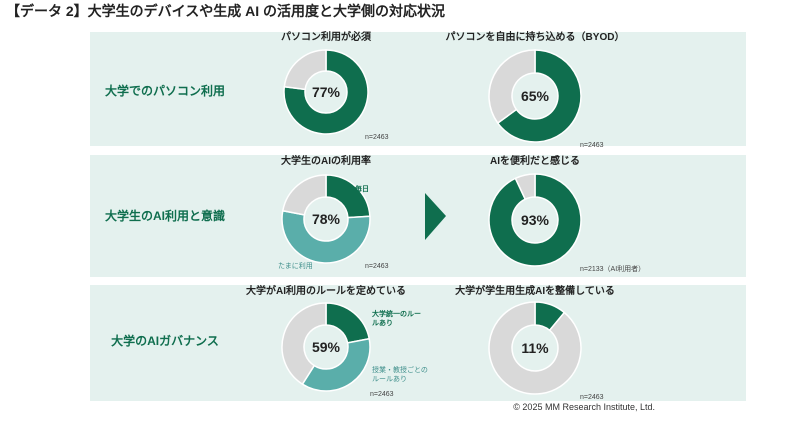 The width and height of the screenshot is (800, 423). Describe the element at coordinates (225, 11) in the screenshot. I see `page-title: 【データ 2】大学生のデバイスや生成 AI の活用度と大学側の対応状況` at that location.